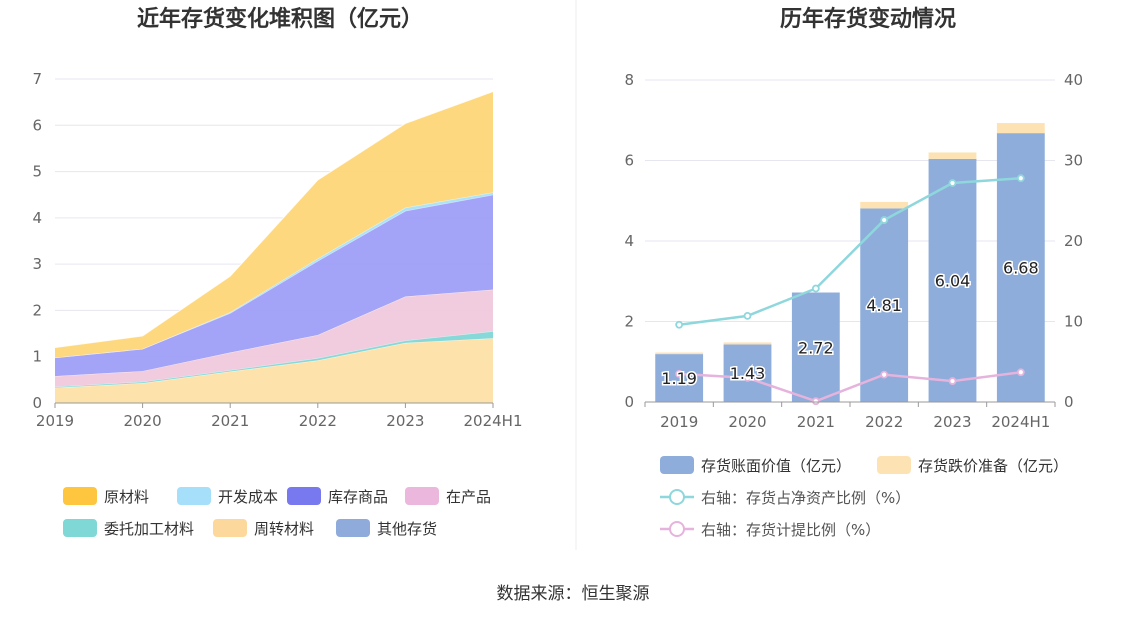  What do you see at coordinates (573, 594) in the screenshot?
I see `source-note: 数据来源：恒生聚源` at bounding box center [573, 594].